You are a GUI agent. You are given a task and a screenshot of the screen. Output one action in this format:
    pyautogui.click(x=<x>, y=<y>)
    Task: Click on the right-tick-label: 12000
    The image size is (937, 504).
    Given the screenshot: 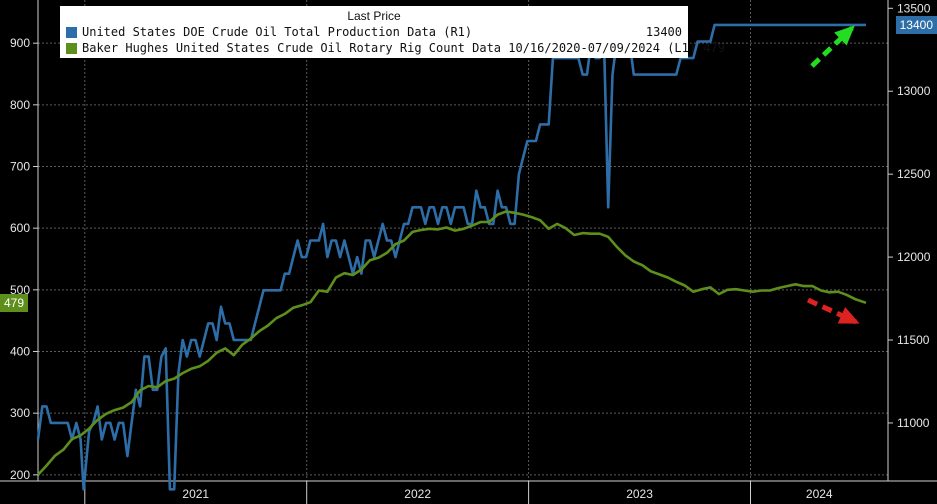 What is the action you would take?
    pyautogui.click(x=914, y=257)
    